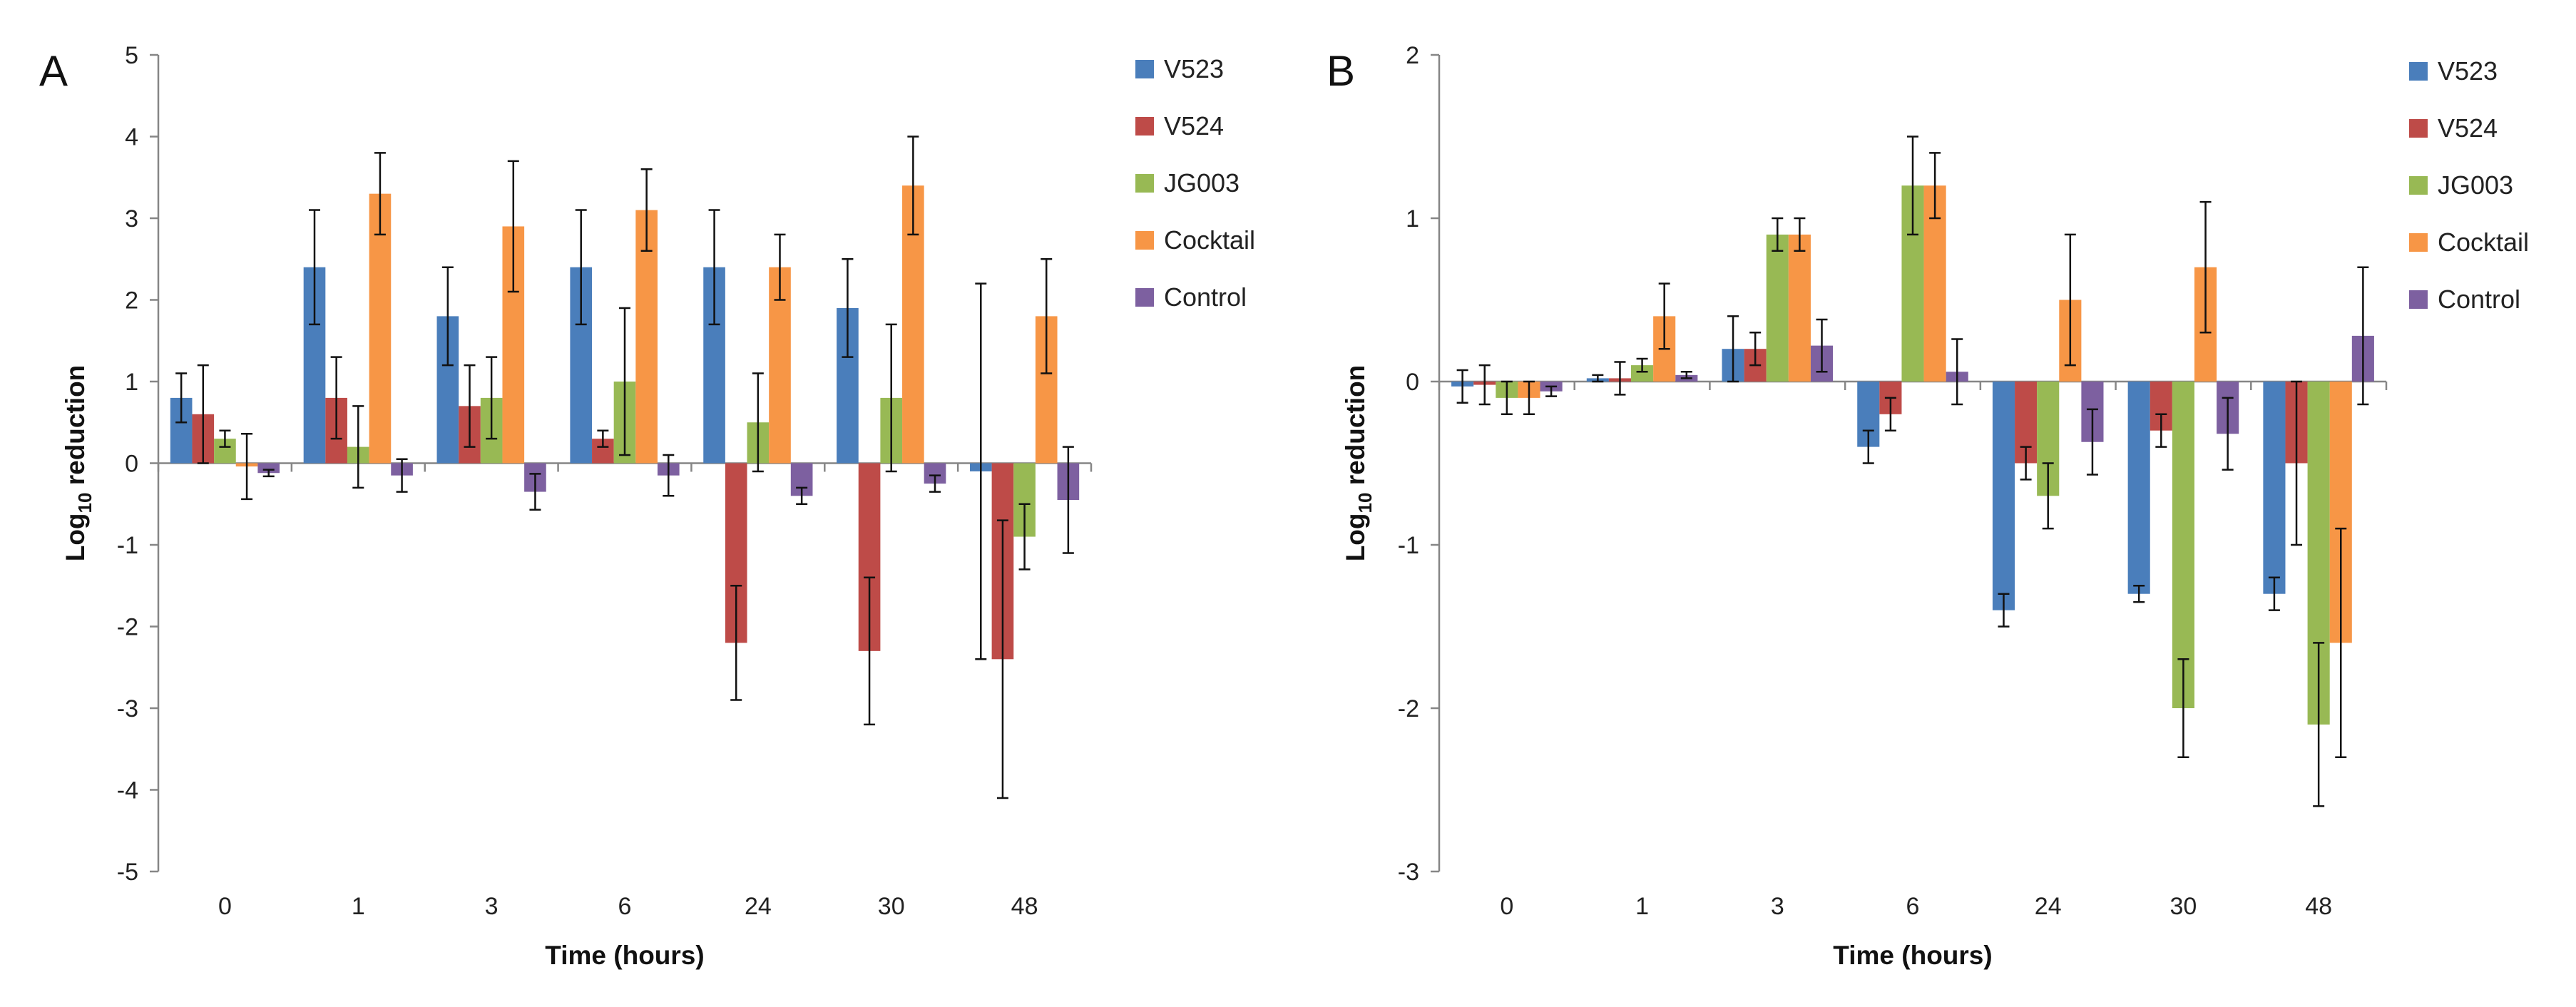 The width and height of the screenshot is (2576, 1007). Describe the element at coordinates (1341, 71) in the screenshot. I see `panel-letter: B` at that location.